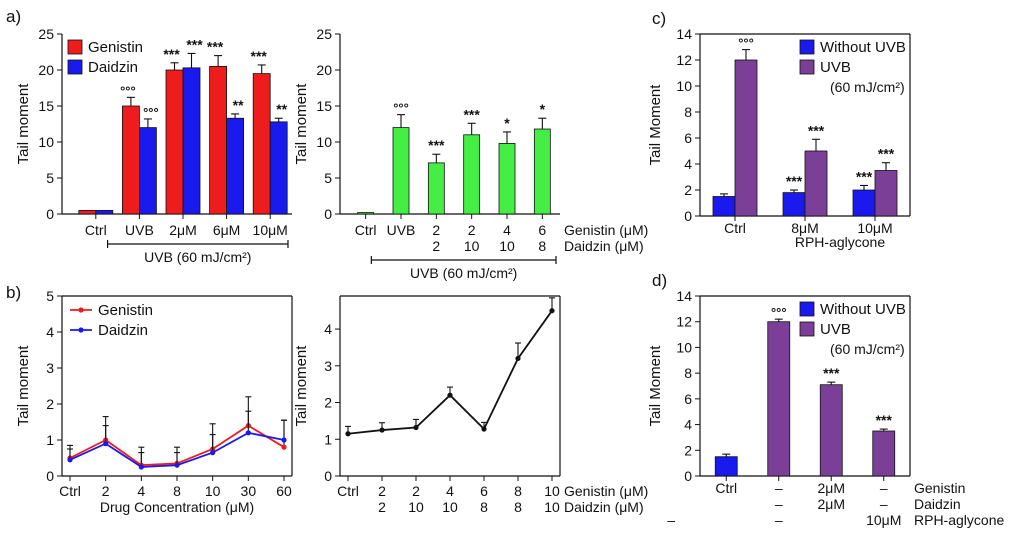 This screenshot has height=537, width=1024. Describe the element at coordinates (840, 242) in the screenshot. I see `c-group-label: RPH-aglycone` at that location.